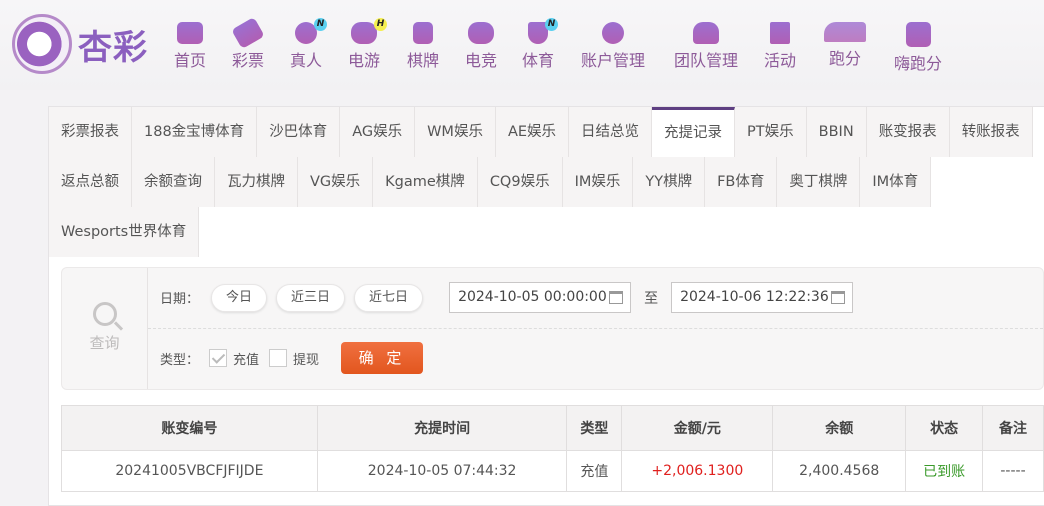 This screenshot has height=506, width=1044. Describe the element at coordinates (480, 33) in the screenshot. I see `gamepad-icon` at that location.